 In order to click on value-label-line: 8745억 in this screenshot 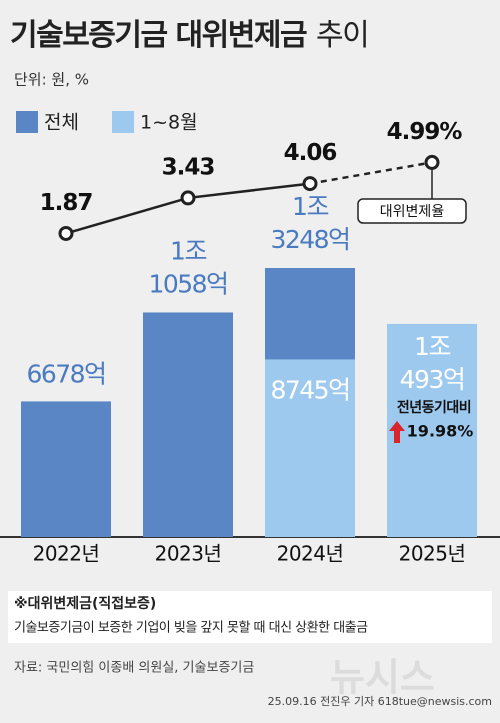, I will do `click(309, 389)`.